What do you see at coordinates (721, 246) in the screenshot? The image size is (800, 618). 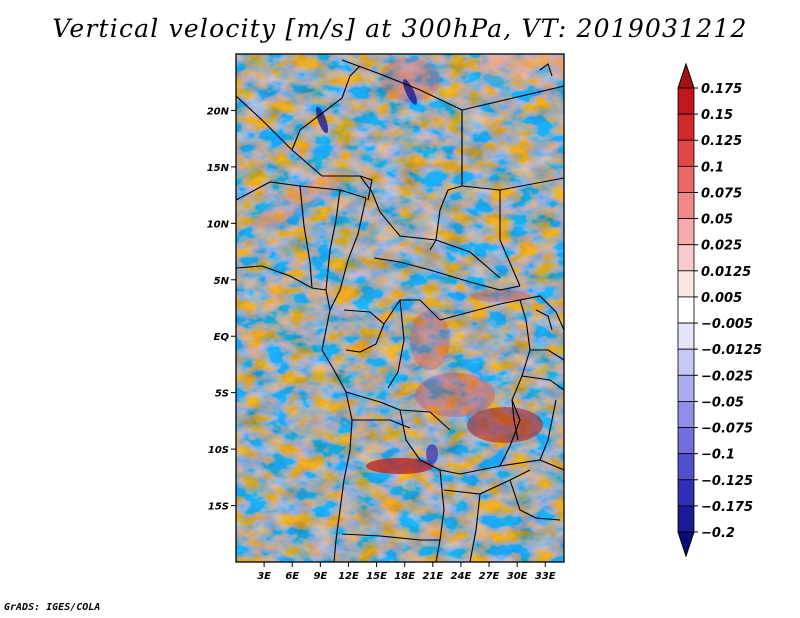 I see `colorbar-label: 0.025` at bounding box center [721, 246].